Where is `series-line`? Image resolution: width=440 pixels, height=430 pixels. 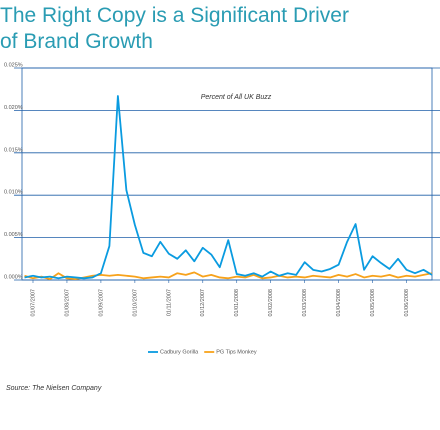 series-line is located at coordinates (228, 276).